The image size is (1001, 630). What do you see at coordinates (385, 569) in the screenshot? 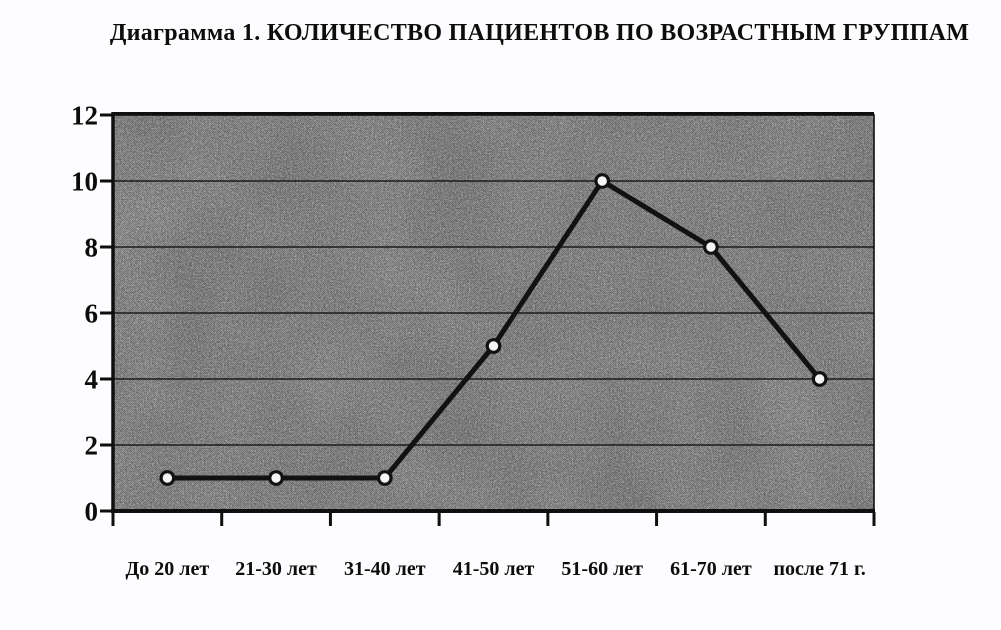
I see `x-category-label: 31-40 лет` at bounding box center [385, 569].